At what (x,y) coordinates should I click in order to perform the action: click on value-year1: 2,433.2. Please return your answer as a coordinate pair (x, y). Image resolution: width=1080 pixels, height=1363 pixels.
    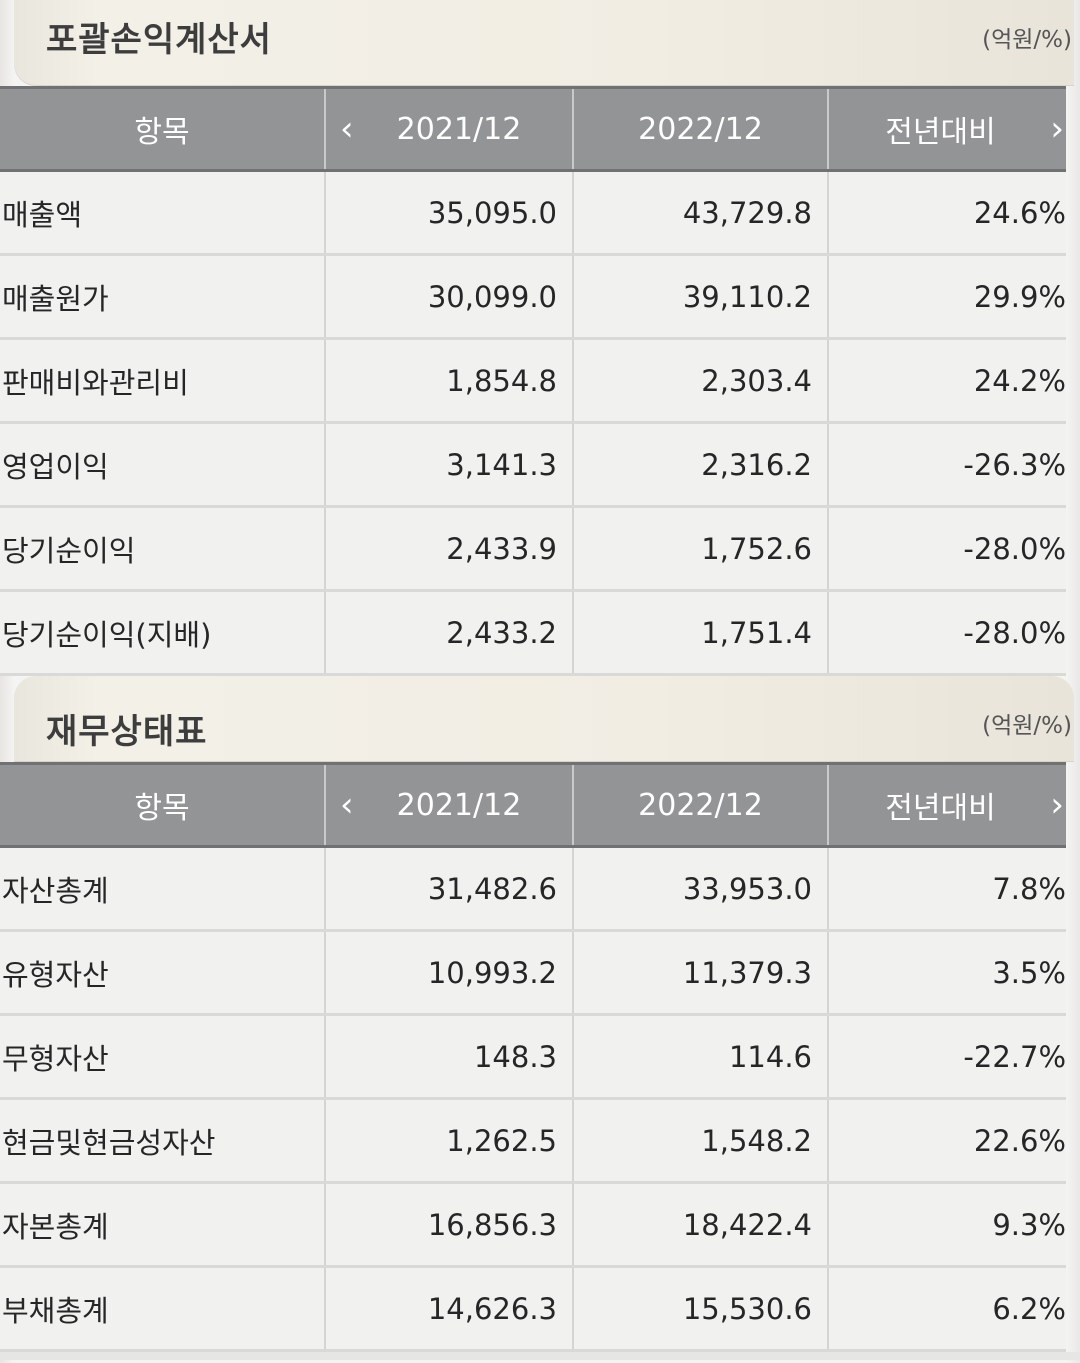
    Looking at the image, I should click on (449, 633).